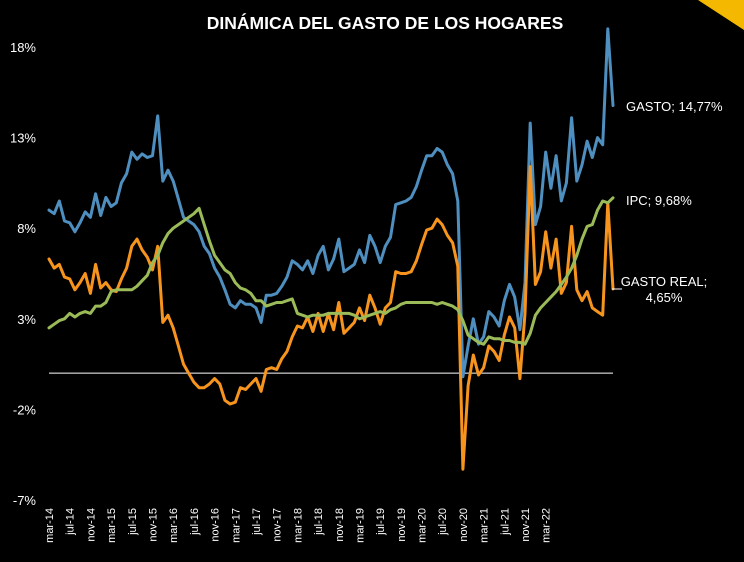 The height and width of the screenshot is (562, 744). Describe the element at coordinates (153, 525) in the screenshot. I see `x-tick-label: nov-15` at that location.